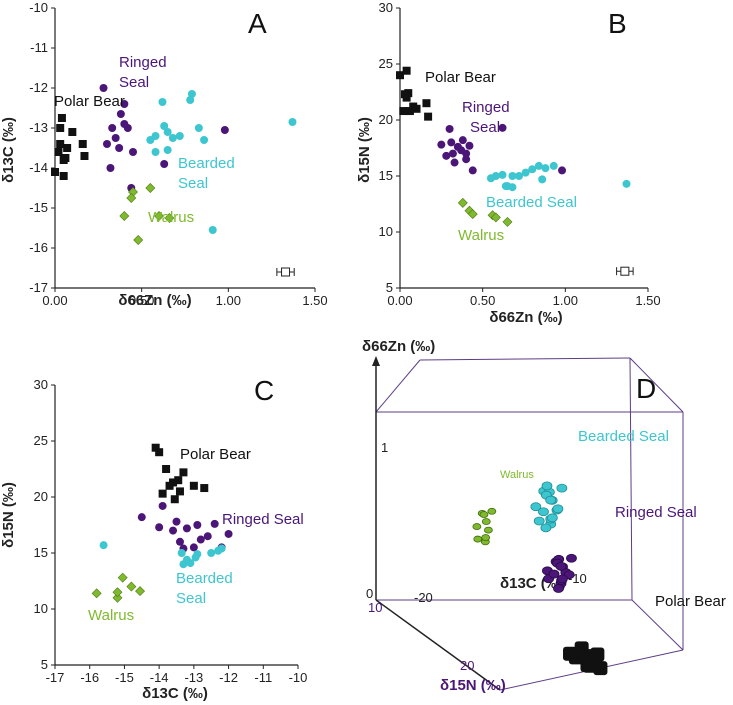 The width and height of the screenshot is (733, 705). What do you see at coordinates (55, 677) in the screenshot?
I see `panel-c-xtick-label: -17` at bounding box center [55, 677].